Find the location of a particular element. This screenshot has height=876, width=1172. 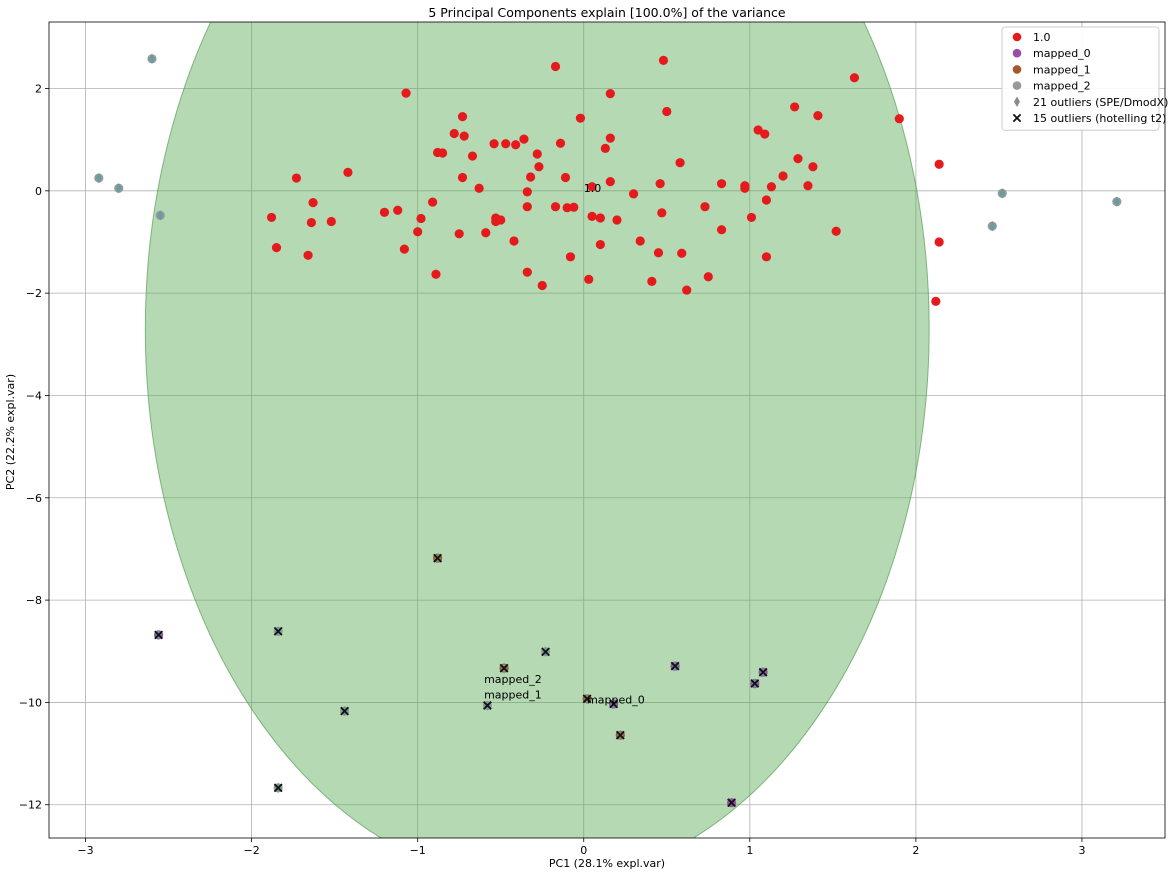

y-tick-label: −4 is located at coordinates (34, 395).